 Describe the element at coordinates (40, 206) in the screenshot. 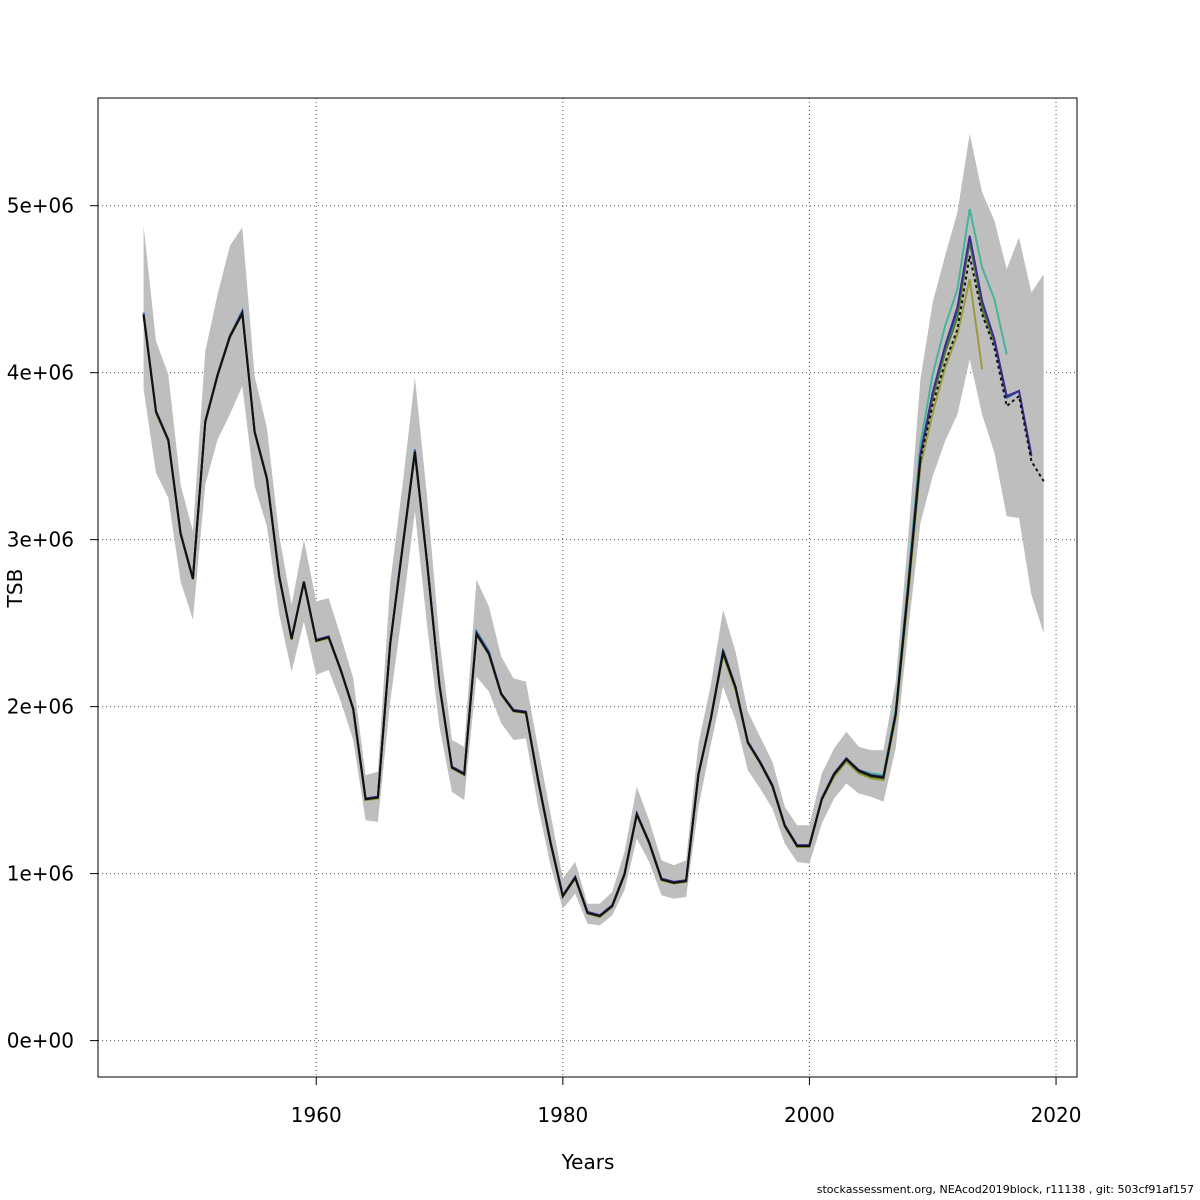

I see `y-tick-label: 5e+06` at that location.